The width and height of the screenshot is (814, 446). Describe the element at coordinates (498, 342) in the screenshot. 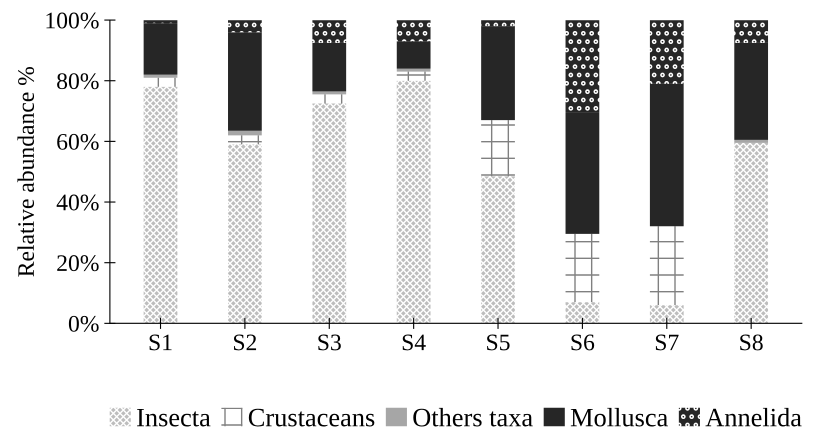

I see `x-tick-label: S5` at that location.